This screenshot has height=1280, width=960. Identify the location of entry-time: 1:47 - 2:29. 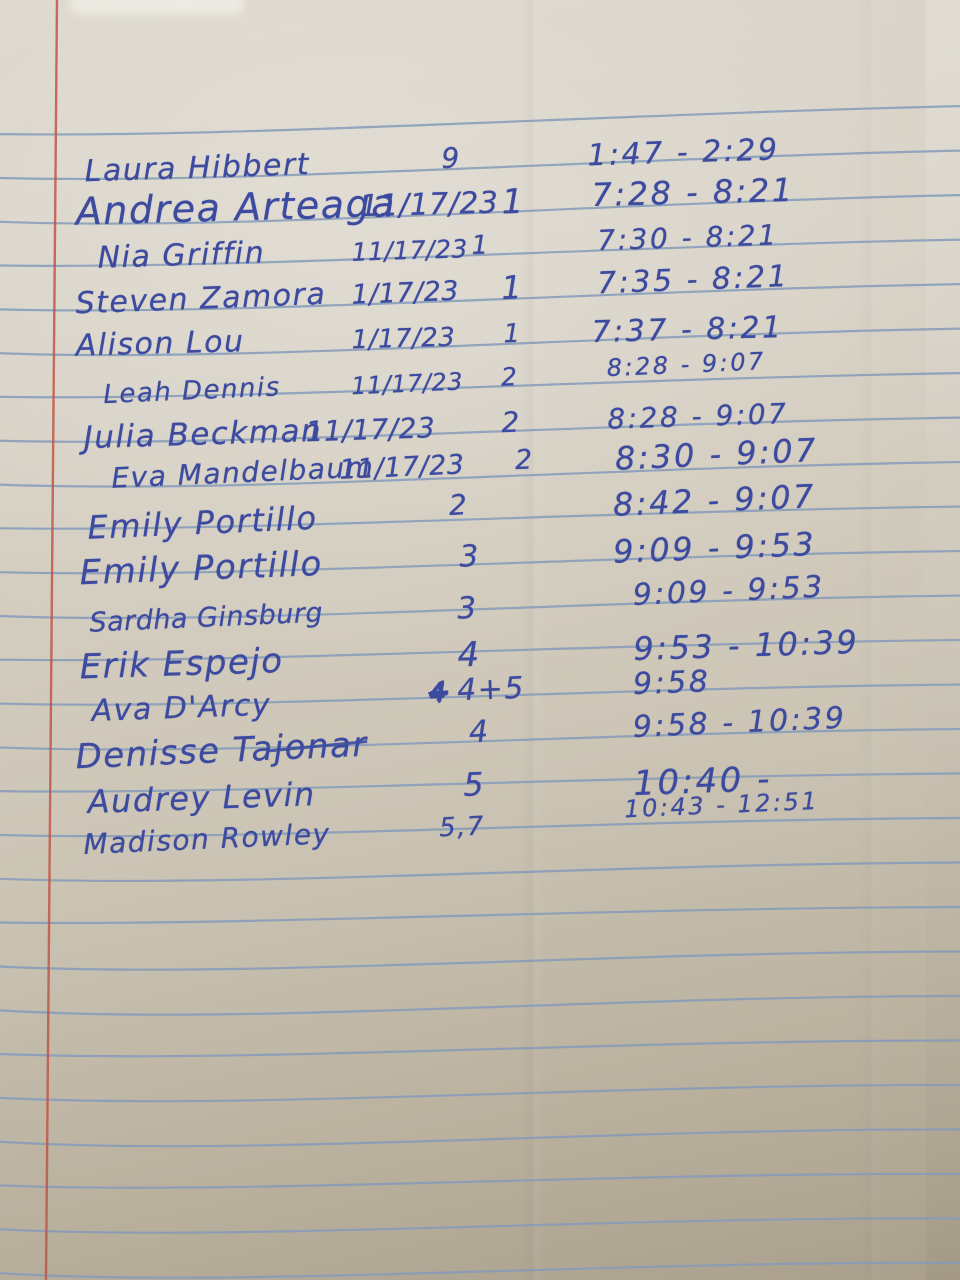
(683, 153).